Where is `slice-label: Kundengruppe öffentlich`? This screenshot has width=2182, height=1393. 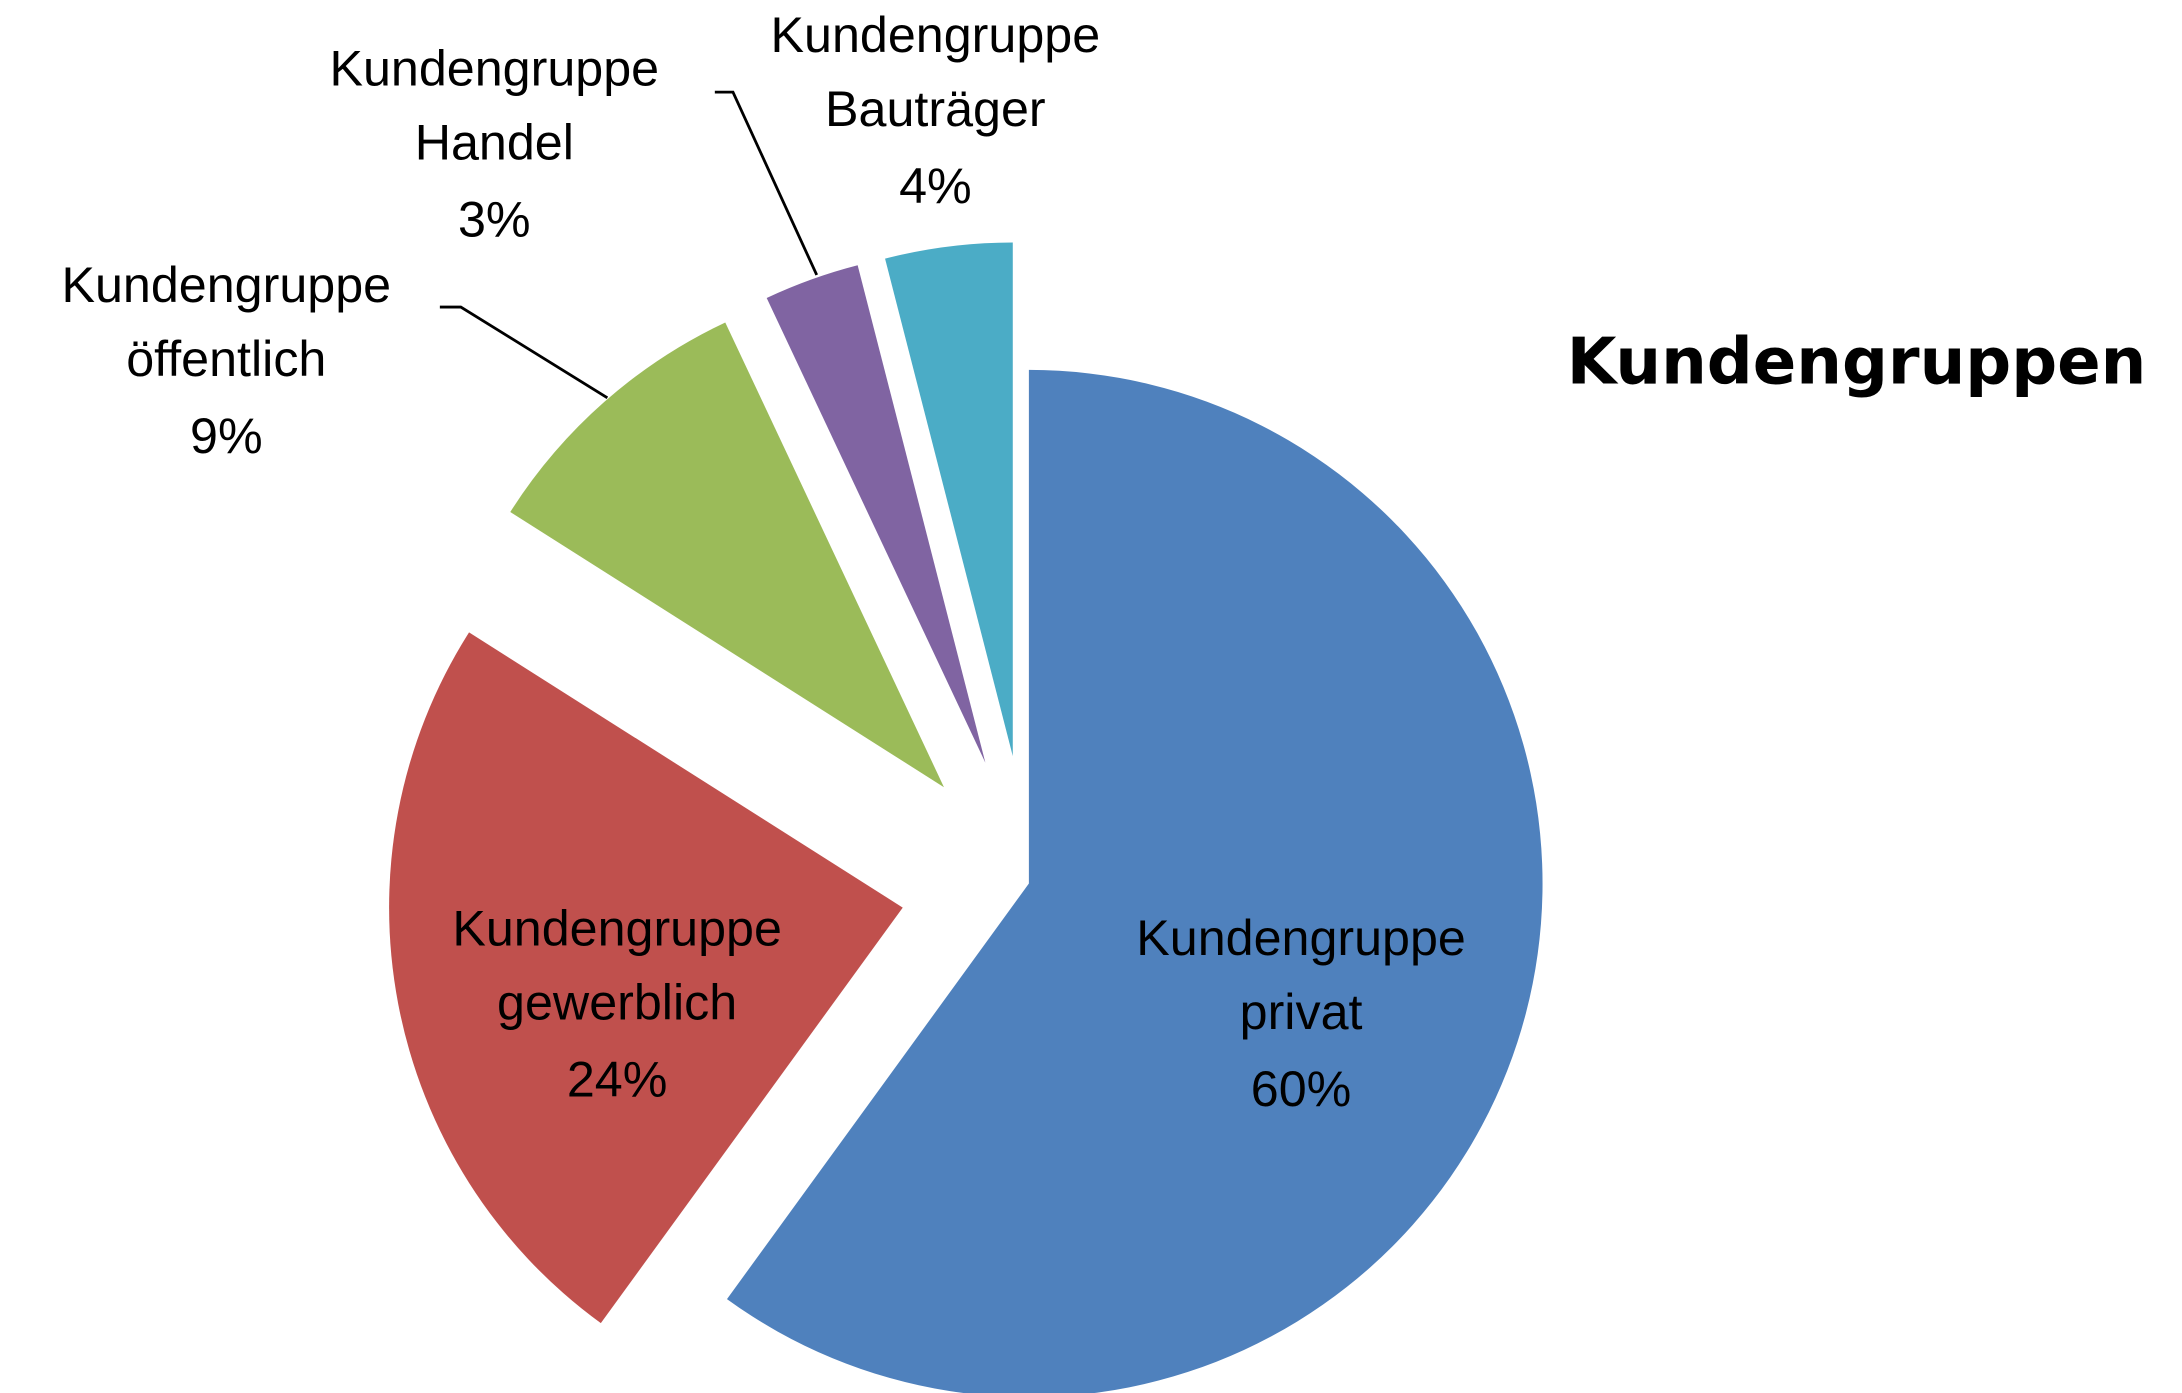
slice-label: Kundengruppe öffentlich is located at coordinates (226, 322).